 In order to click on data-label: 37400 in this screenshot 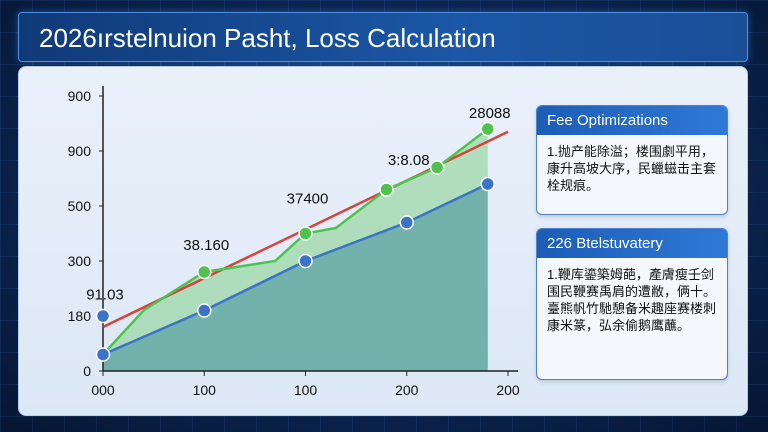, I will do `click(308, 198)`.